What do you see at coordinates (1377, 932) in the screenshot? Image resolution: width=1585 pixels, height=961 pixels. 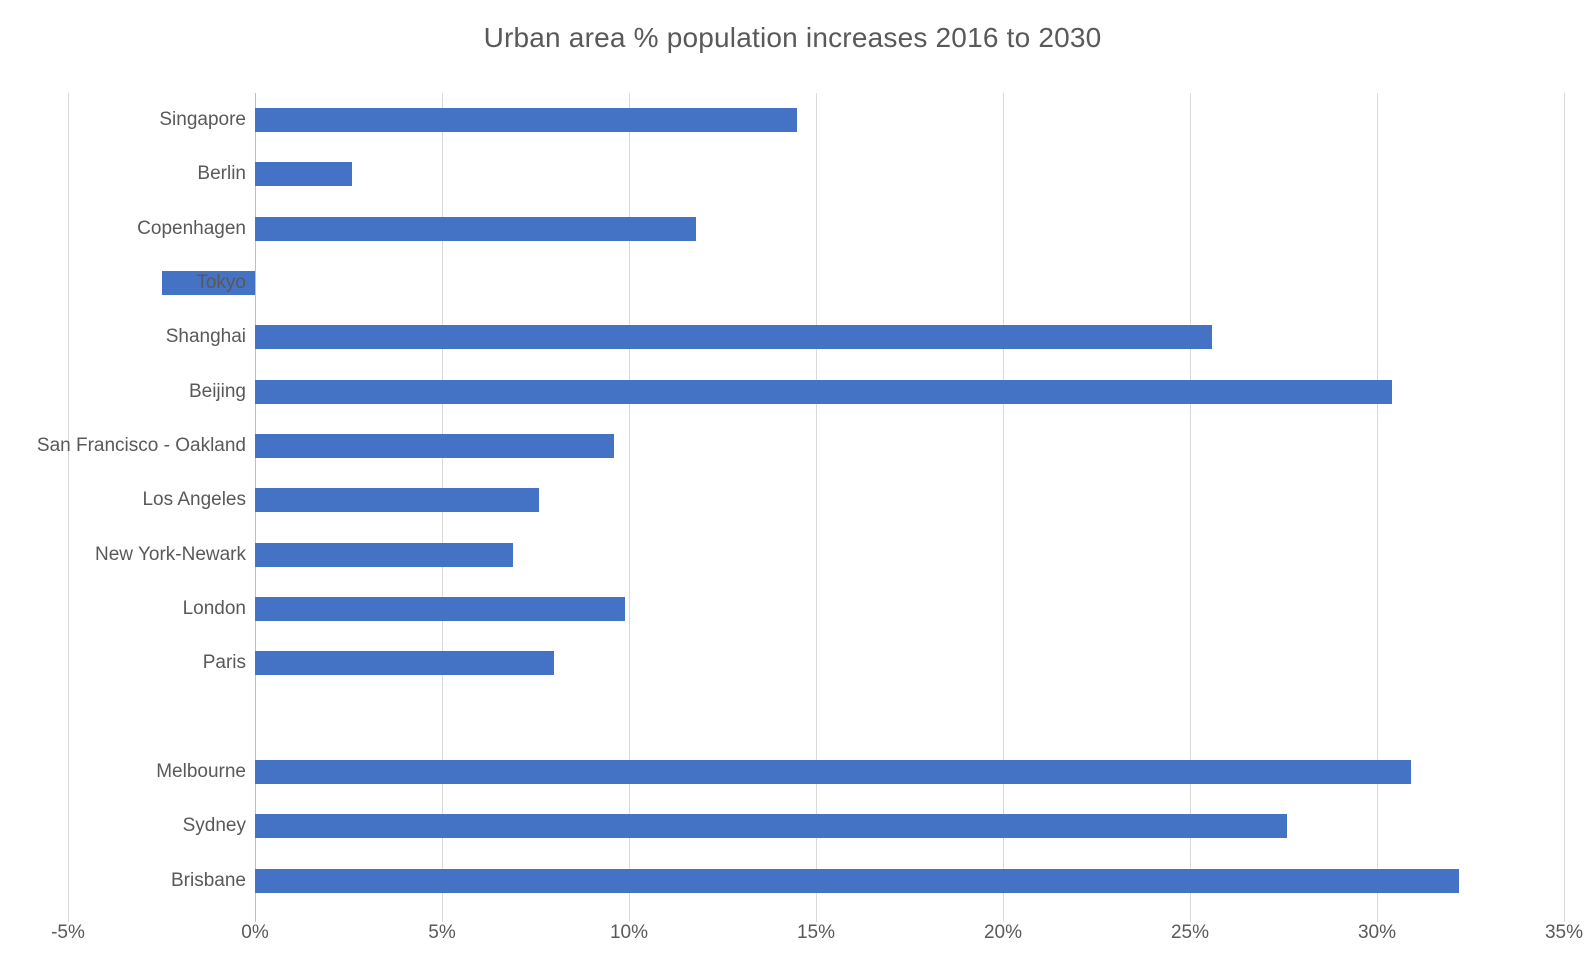 I see `x-axis-tick-label: 30%` at bounding box center [1377, 932].